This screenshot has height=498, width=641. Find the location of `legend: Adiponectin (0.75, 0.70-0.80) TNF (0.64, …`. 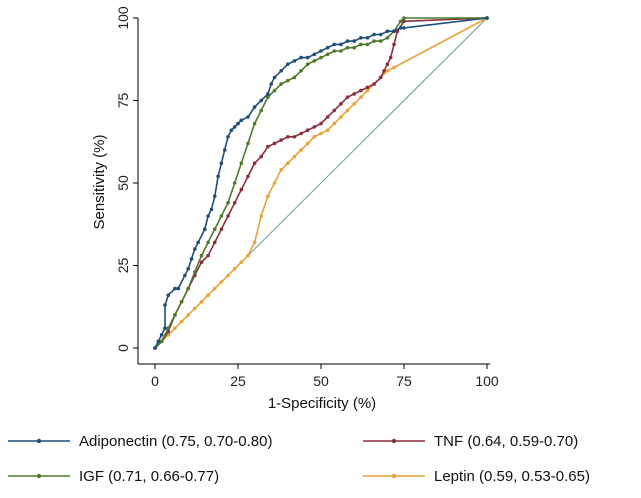

legend: Adiponectin (0.75, 0.70-0.80) TNF (0.64, … is located at coordinates (299, 459).